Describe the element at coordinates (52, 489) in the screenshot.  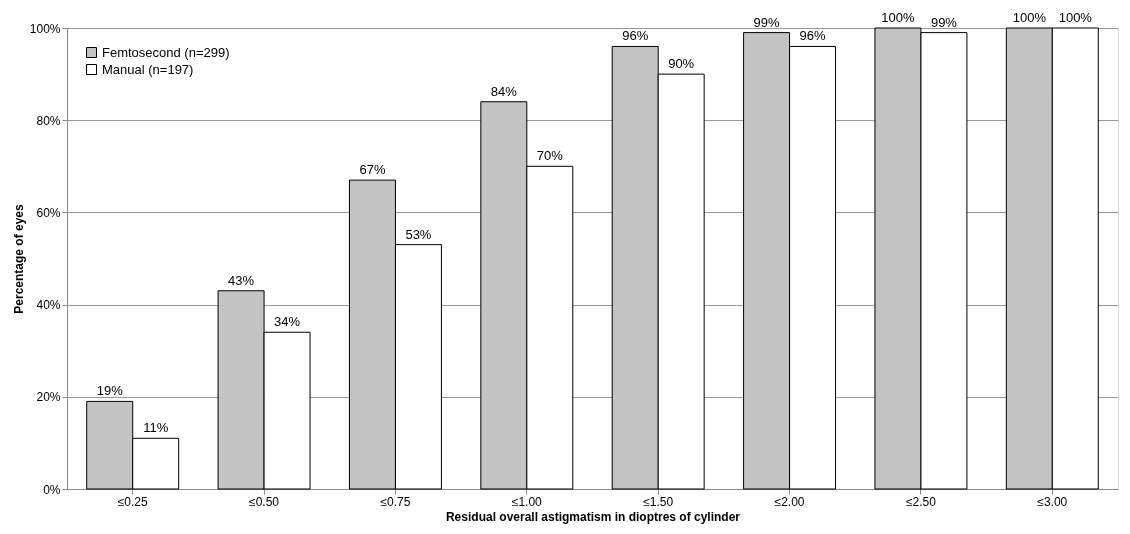
I see `y-tick-label: 0%` at that location.